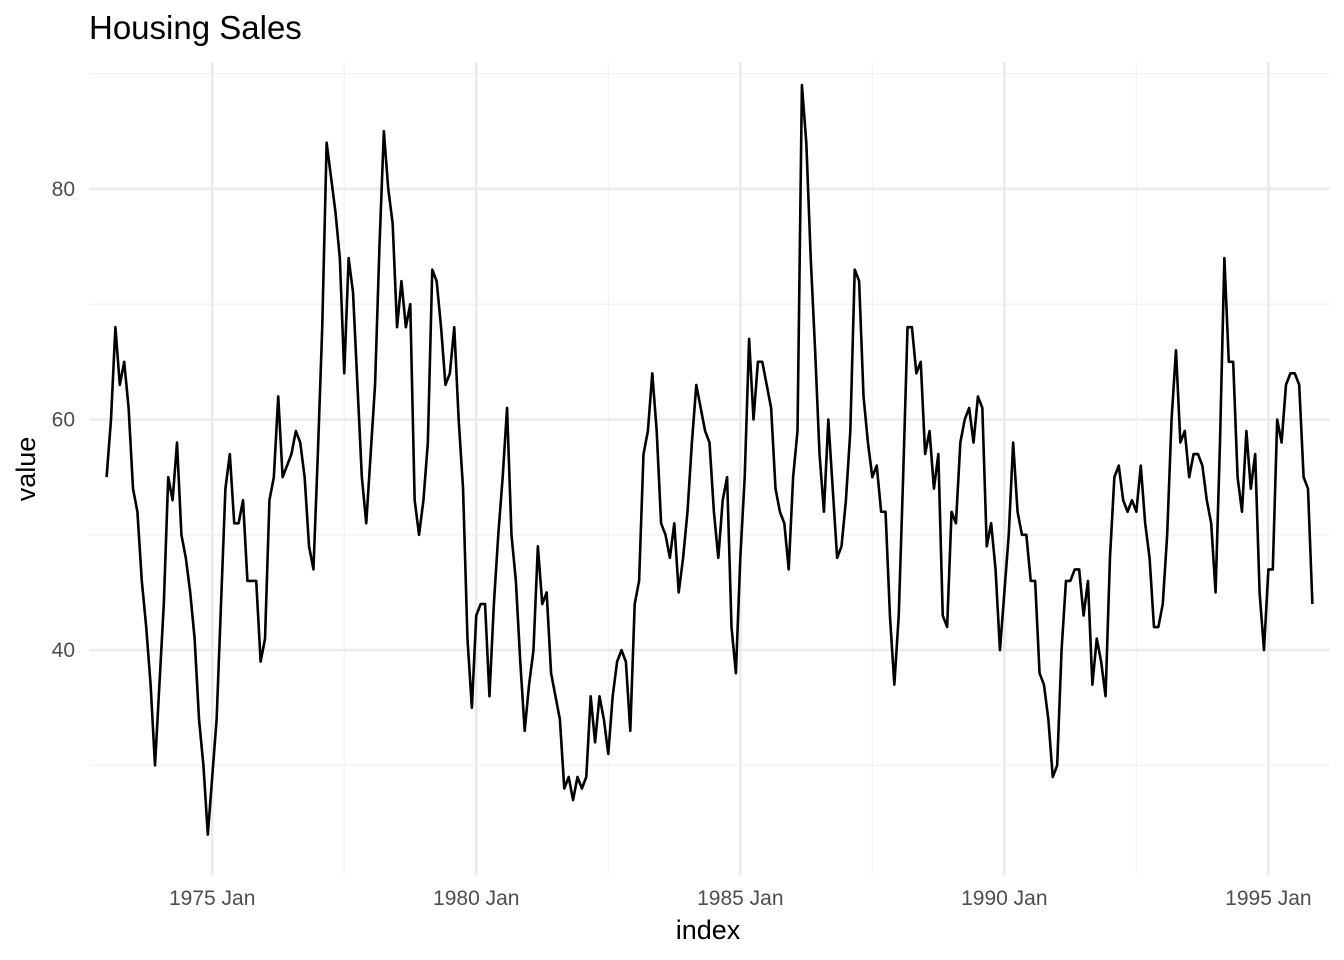  Describe the element at coordinates (1268, 898) in the screenshot. I see `x-tick-label: 1995 Jan` at that location.